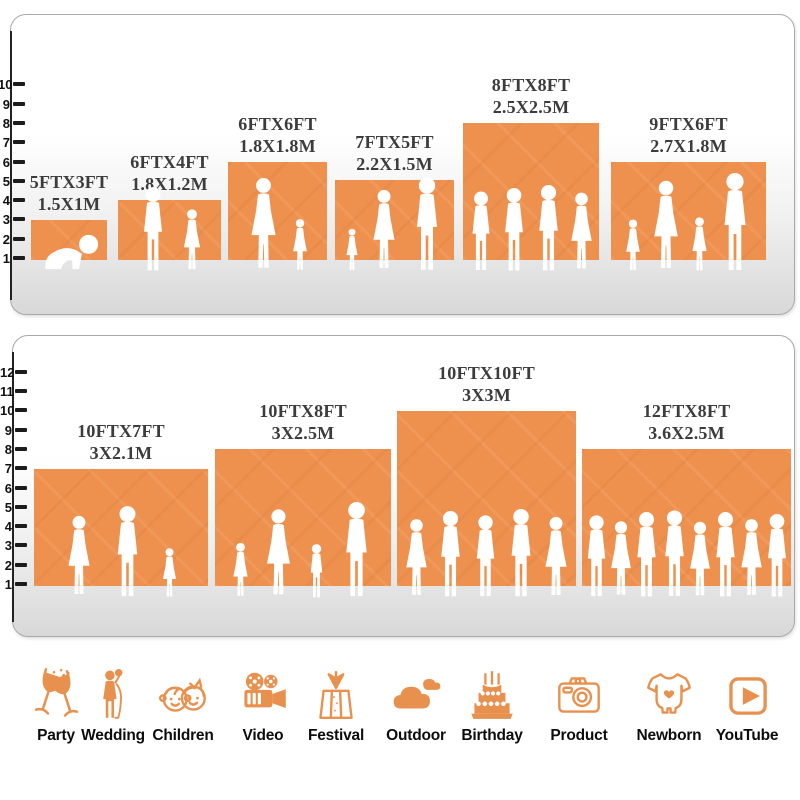  What do you see at coordinates (669, 735) in the screenshot?
I see `category-label: Newborn` at bounding box center [669, 735].